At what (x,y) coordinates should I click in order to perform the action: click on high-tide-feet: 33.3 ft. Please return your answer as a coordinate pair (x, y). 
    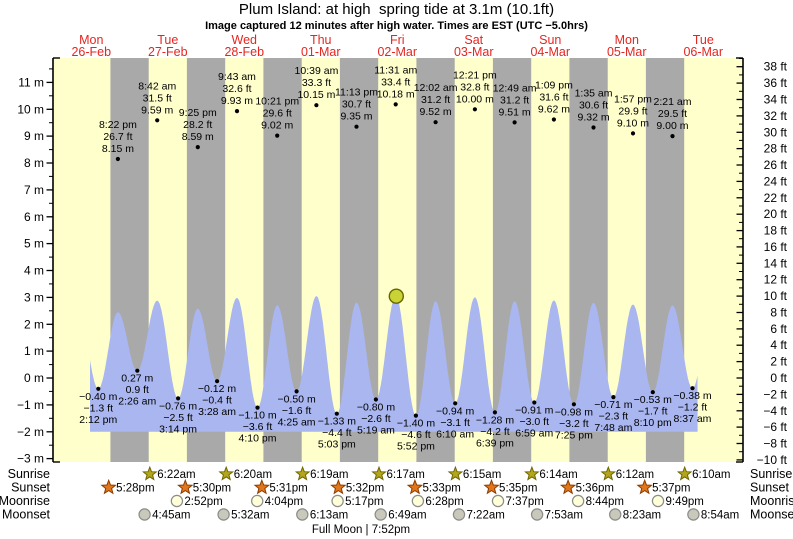
    Looking at the image, I should click on (316, 83).